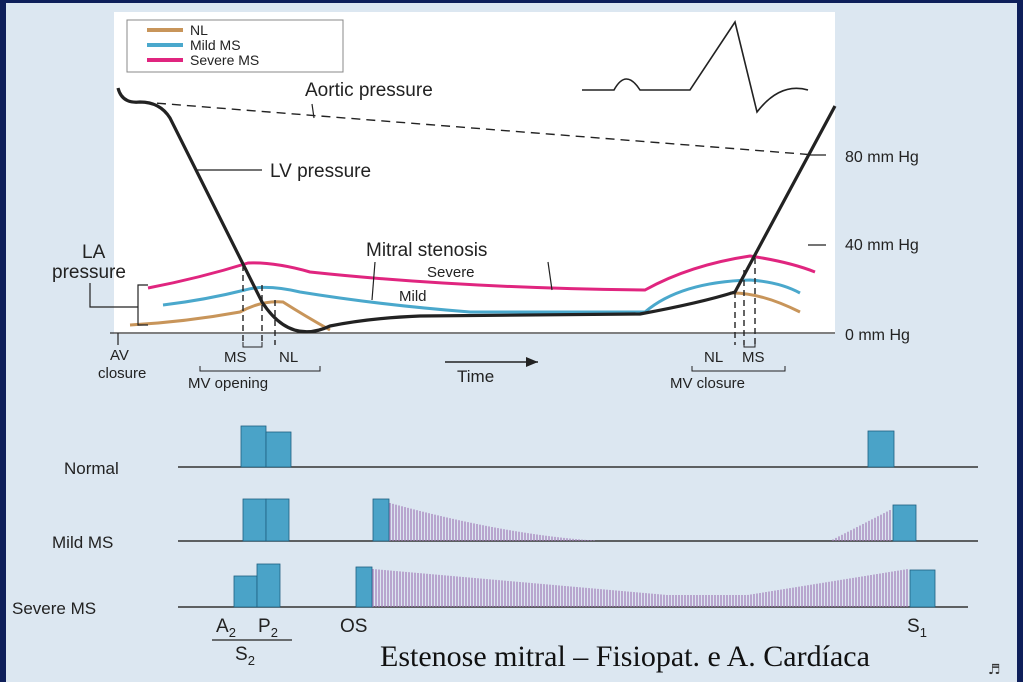 The image size is (1023, 682). What do you see at coordinates (245, 656) in the screenshot?
I see `s2-label: S2` at bounding box center [245, 656].